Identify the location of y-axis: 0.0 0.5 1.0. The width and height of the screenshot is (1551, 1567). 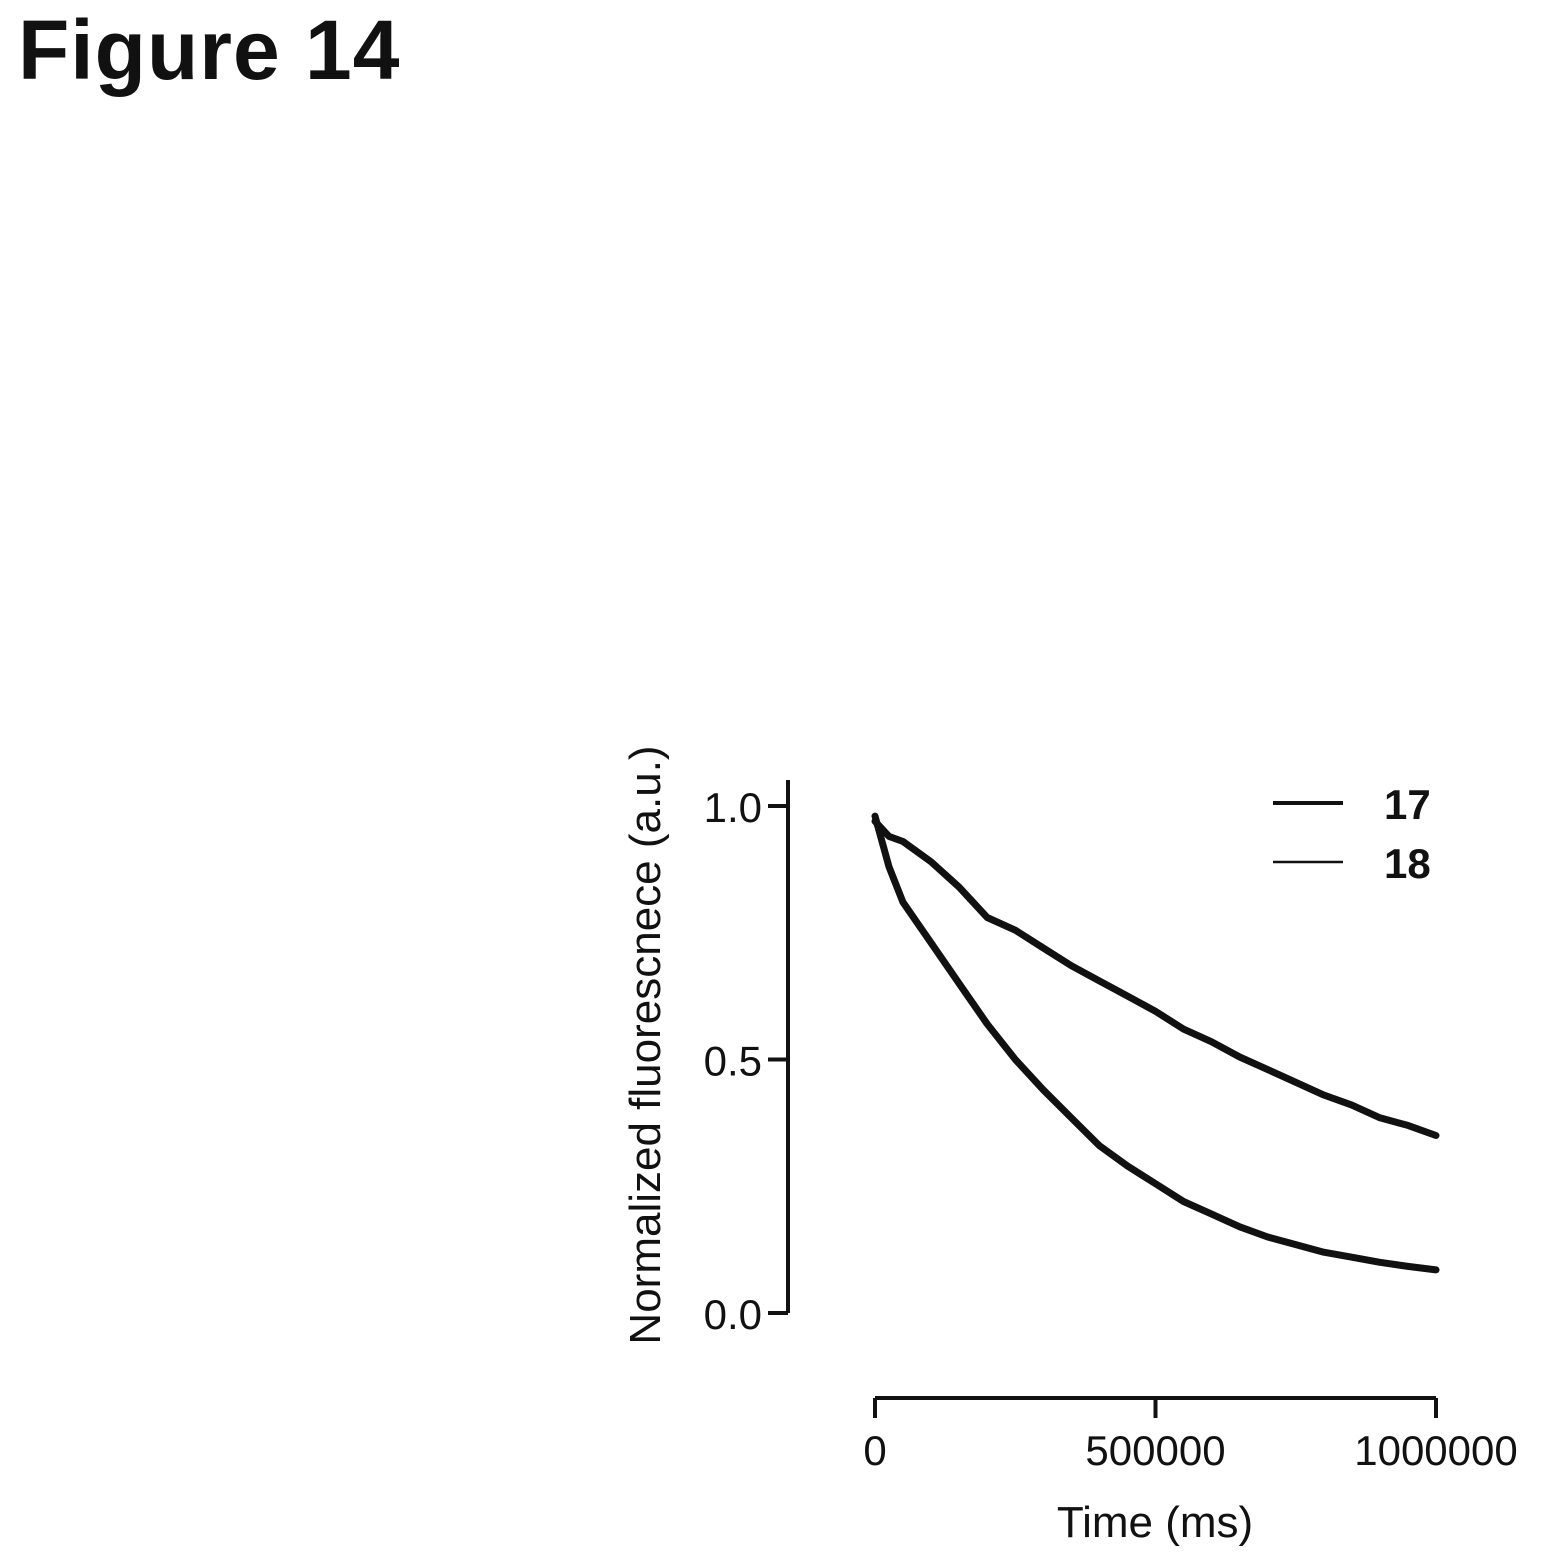
(747, 1059).